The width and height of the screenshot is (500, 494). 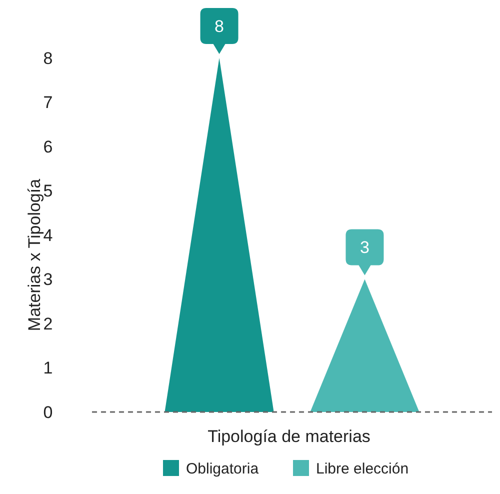 I want to click on y-tick-label: 7, so click(x=48, y=102).